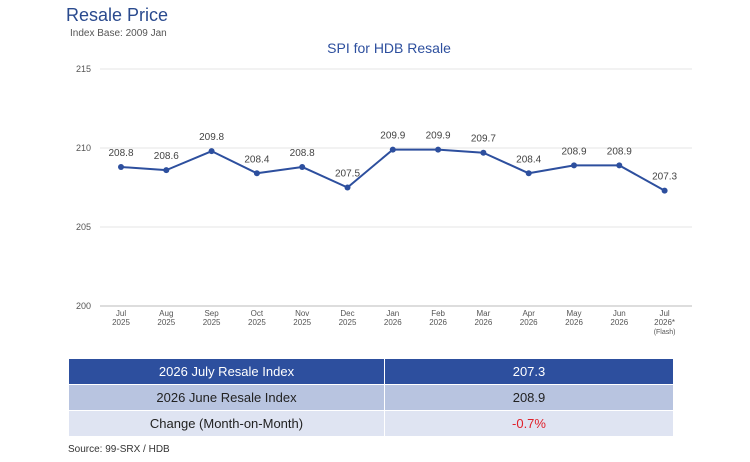 This screenshot has width=750, height=462. Describe the element at coordinates (166, 313) in the screenshot. I see `x-tick-label: Aug` at that location.